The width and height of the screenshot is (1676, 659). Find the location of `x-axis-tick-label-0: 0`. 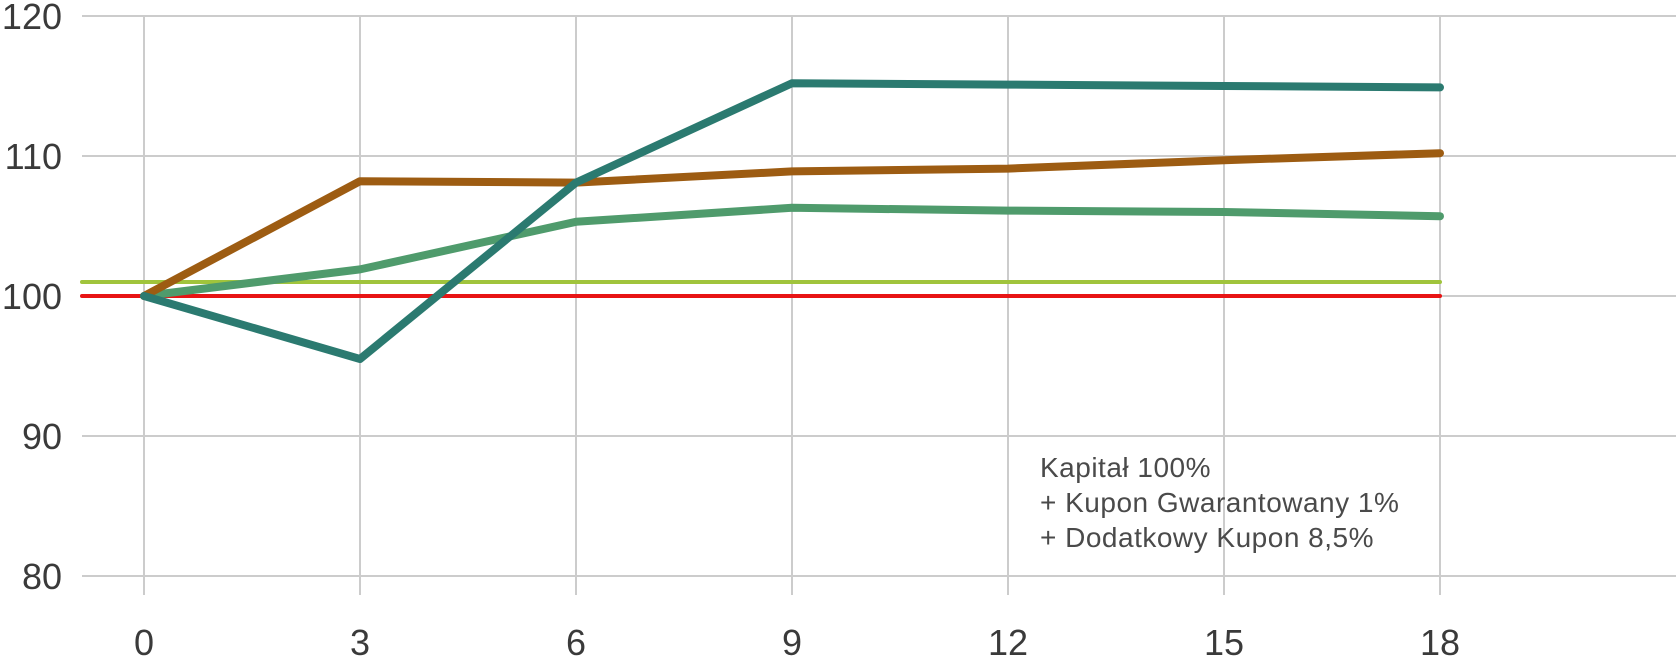

x-axis-tick-label-0: 0 is located at coordinates (144, 640).